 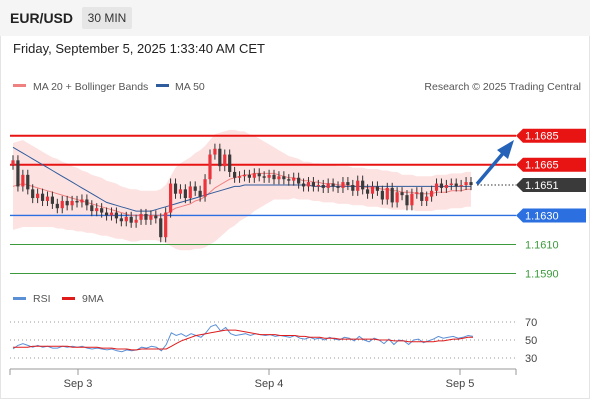 What do you see at coordinates (162, 85) in the screenshot?
I see `legend-ma50-swatch` at bounding box center [162, 85].